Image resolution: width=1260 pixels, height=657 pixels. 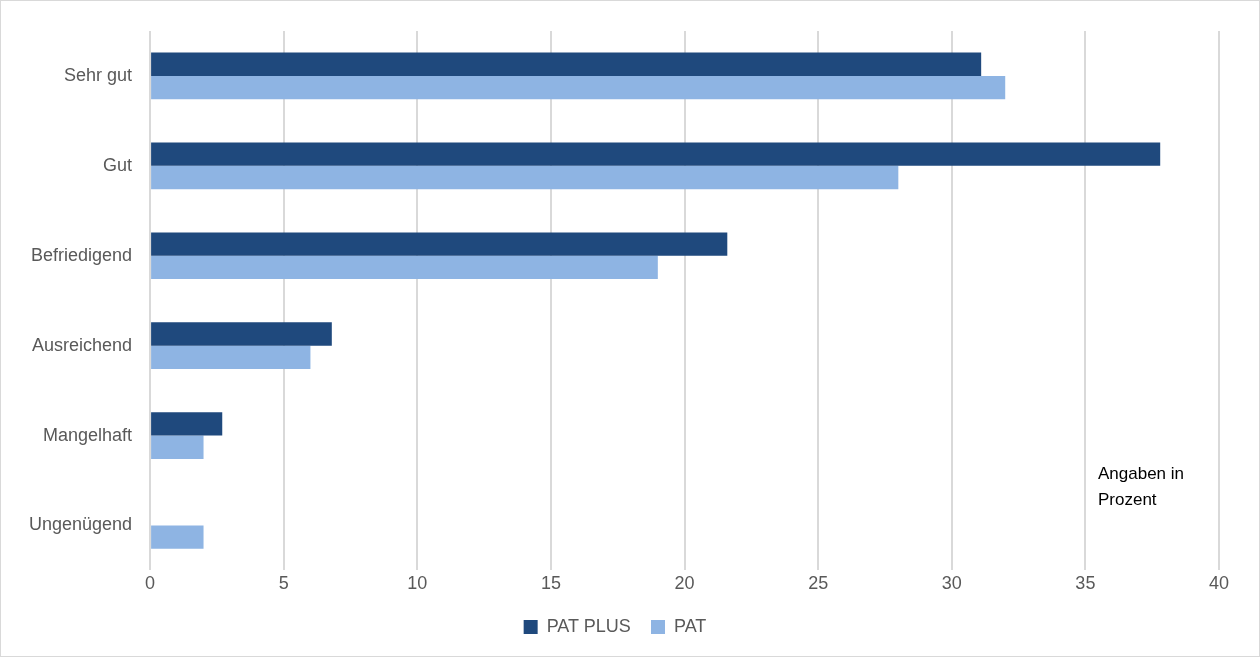 I want to click on x-tick-label: 15, so click(x=550, y=583).